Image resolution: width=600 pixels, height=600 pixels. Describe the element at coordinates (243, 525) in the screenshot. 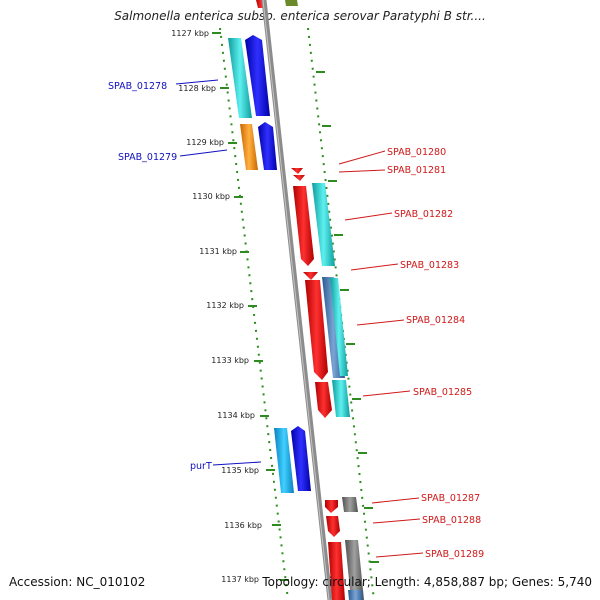

I see `scale-label-1136: 1136 kbp` at that location.